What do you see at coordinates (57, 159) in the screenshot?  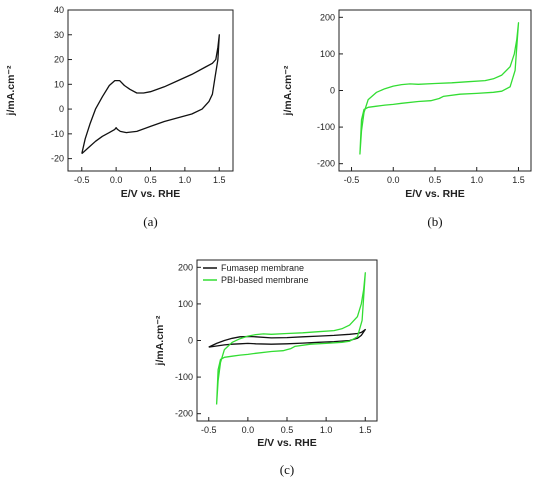 I see `y-tick-label: -20` at bounding box center [57, 159].